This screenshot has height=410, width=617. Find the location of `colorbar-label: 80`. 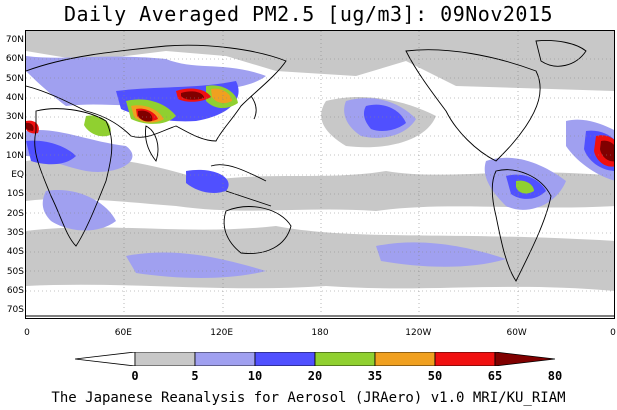

colorbar-label: 80 is located at coordinates (555, 376).